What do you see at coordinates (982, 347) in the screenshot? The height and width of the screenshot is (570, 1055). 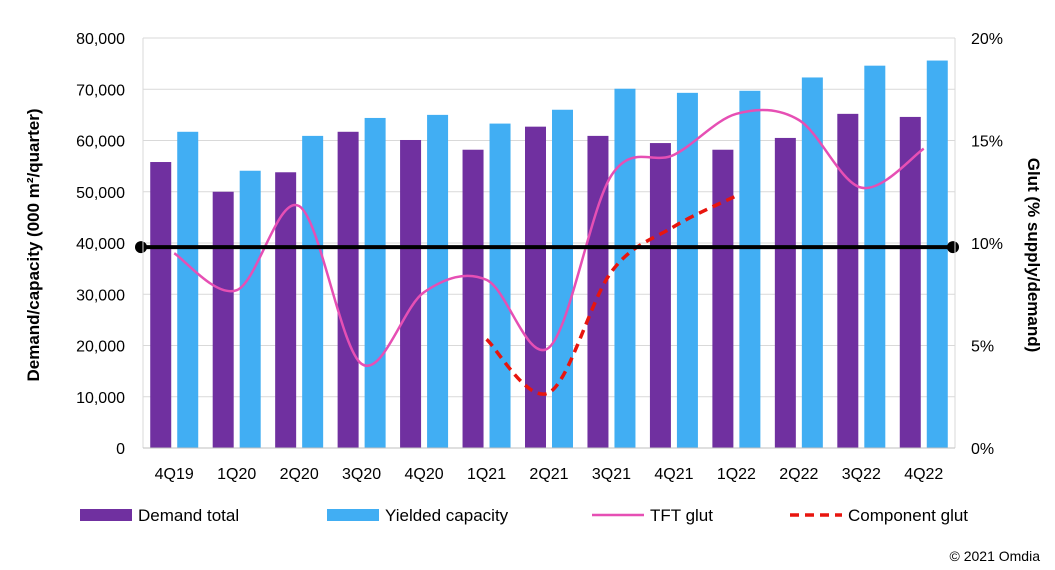 I see `right-axis-tick-label: 5%` at bounding box center [982, 347].